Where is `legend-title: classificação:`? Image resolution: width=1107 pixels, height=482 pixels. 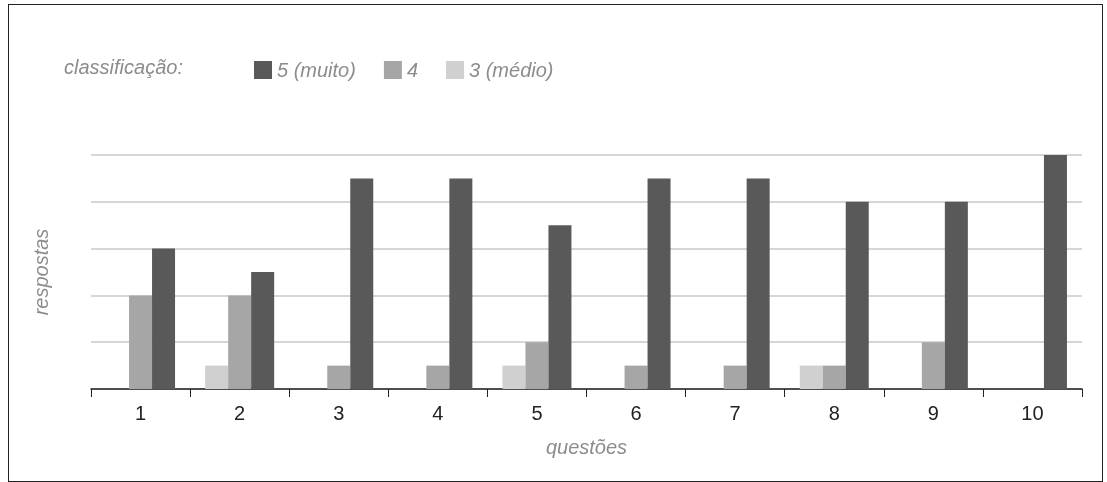 legend-title: classificação: is located at coordinates (123, 67).